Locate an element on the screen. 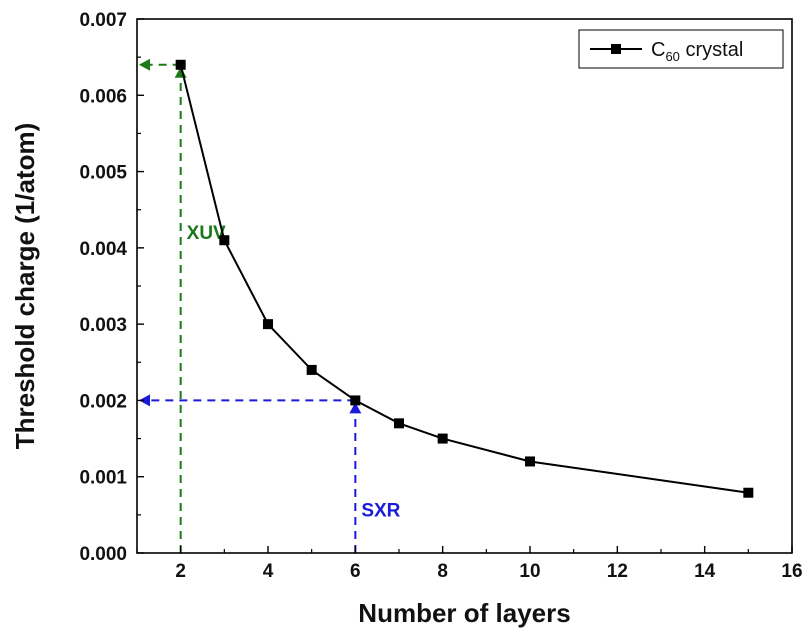 The width and height of the screenshot is (809, 628). y-tick-label-2: 0.002 is located at coordinates (103, 401).